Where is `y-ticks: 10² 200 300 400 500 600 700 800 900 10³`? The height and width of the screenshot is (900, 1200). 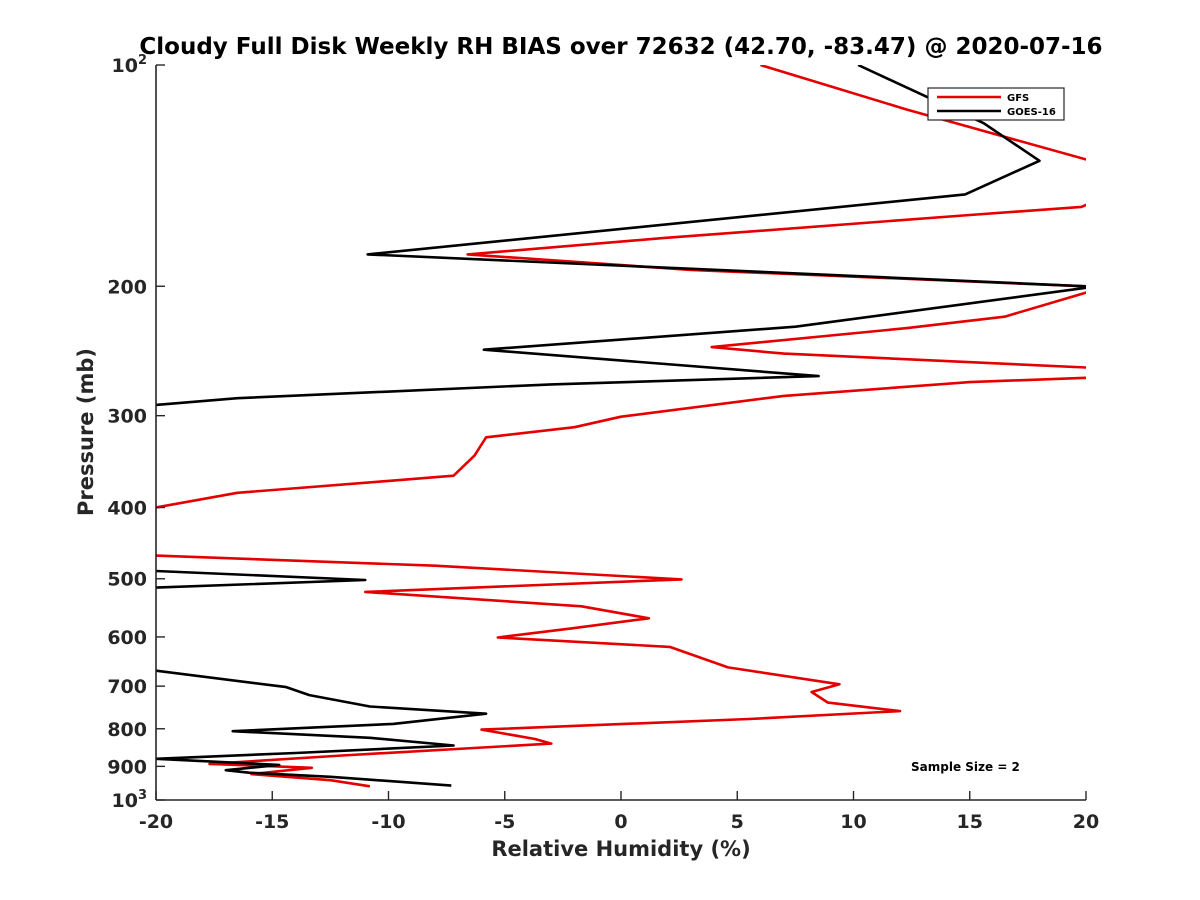 y-ticks: 10² 200 300 400 500 600 700 800 900 10³ is located at coordinates (136, 432).